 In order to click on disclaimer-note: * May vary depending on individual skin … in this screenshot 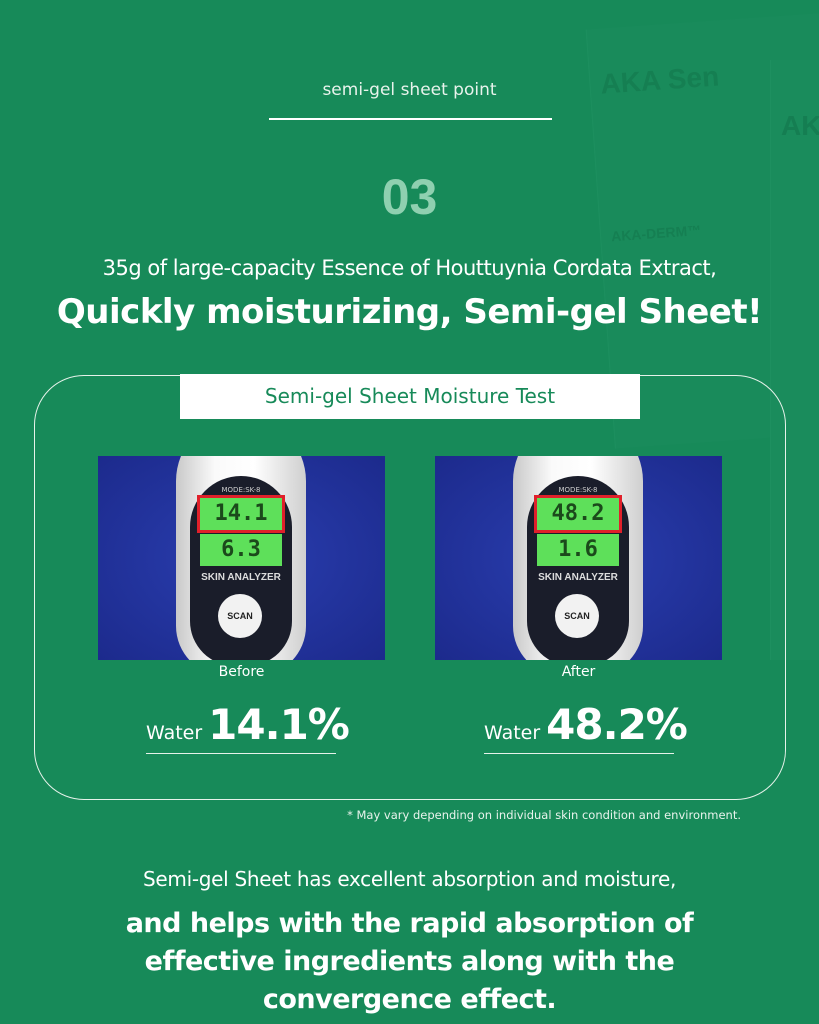, I will do `click(544, 815)`.